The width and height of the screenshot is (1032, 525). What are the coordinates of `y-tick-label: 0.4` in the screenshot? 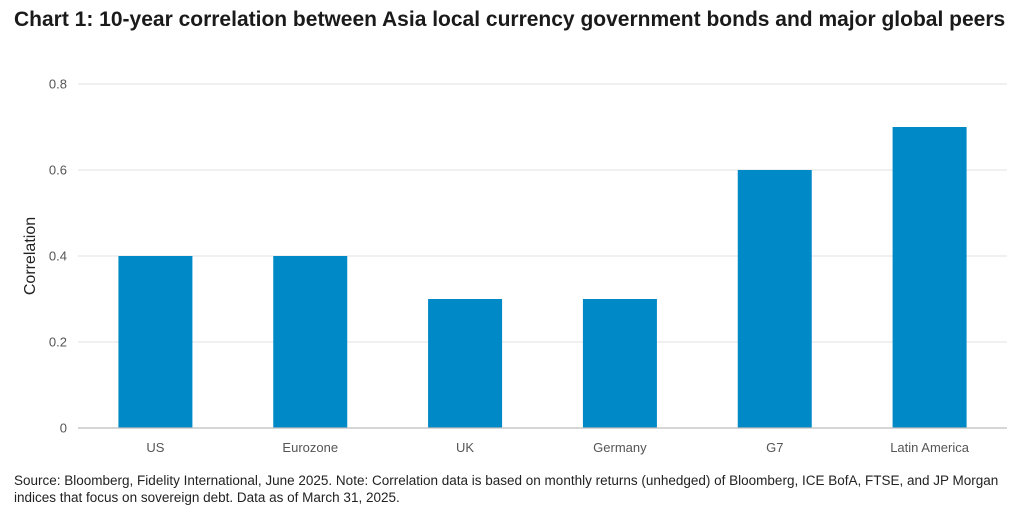 It's located at (58, 256).